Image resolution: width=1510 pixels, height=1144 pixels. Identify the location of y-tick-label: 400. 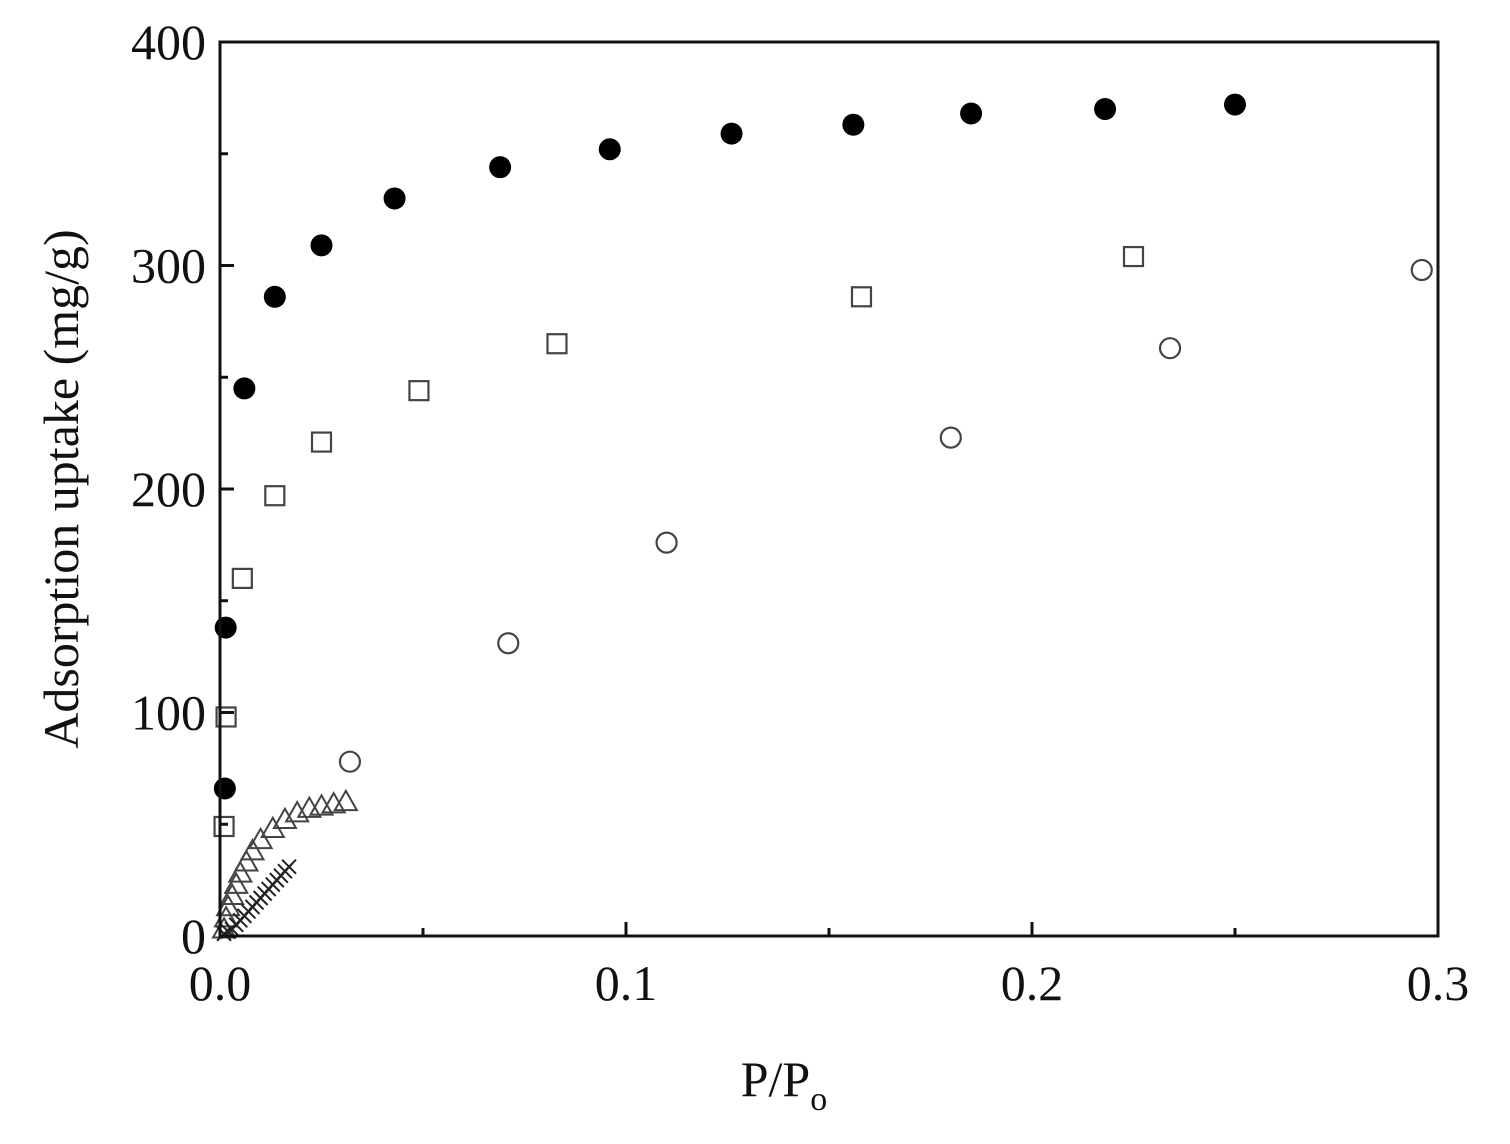
(168, 42).